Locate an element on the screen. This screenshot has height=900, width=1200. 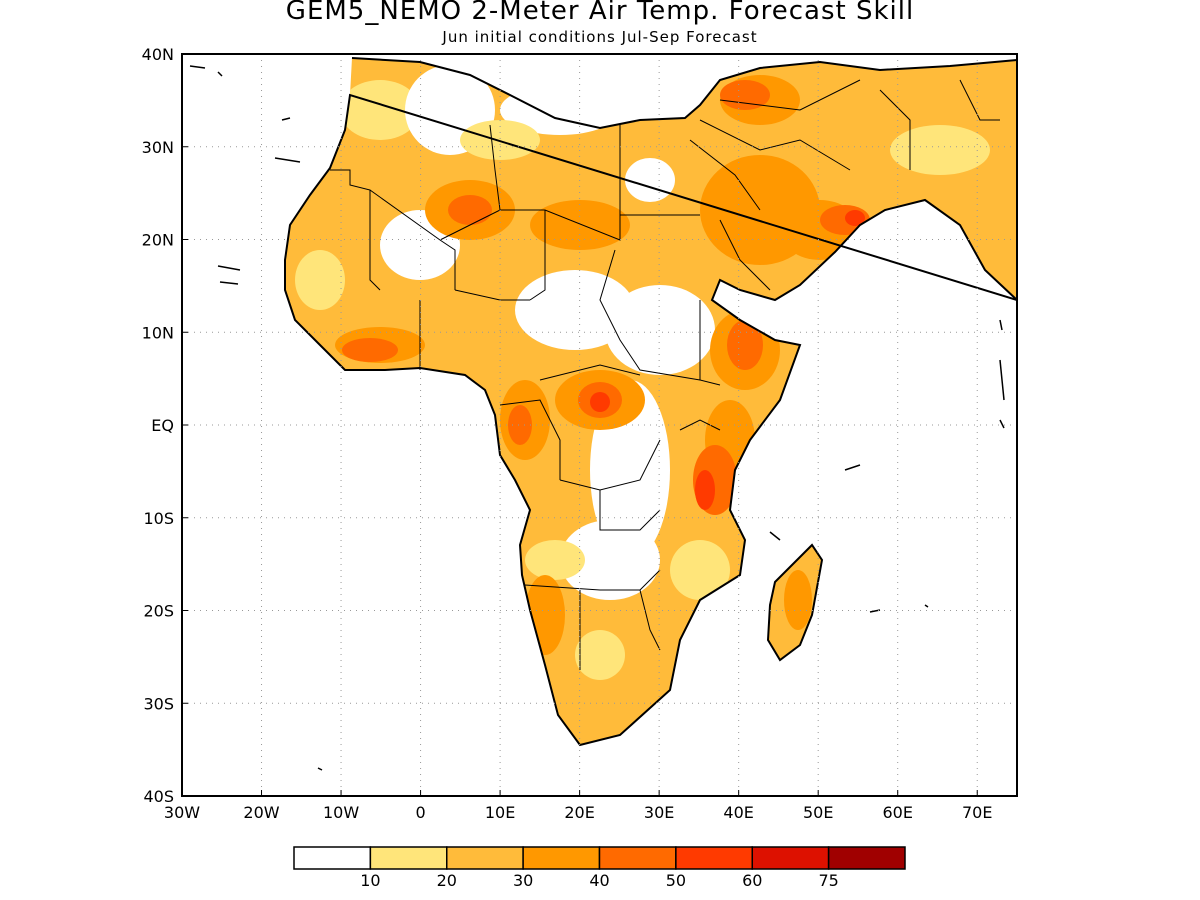
colorbar-label: 10 is located at coordinates (370, 880).